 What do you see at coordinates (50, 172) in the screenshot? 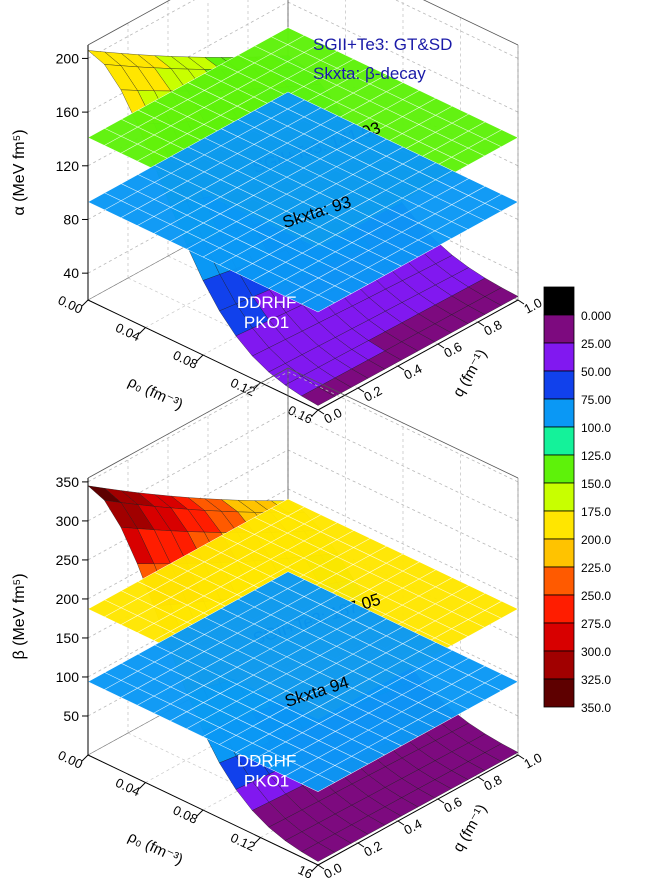
I see `z-axis: 40 80 120 160 200 α (MeV fm⁵)` at bounding box center [50, 172].